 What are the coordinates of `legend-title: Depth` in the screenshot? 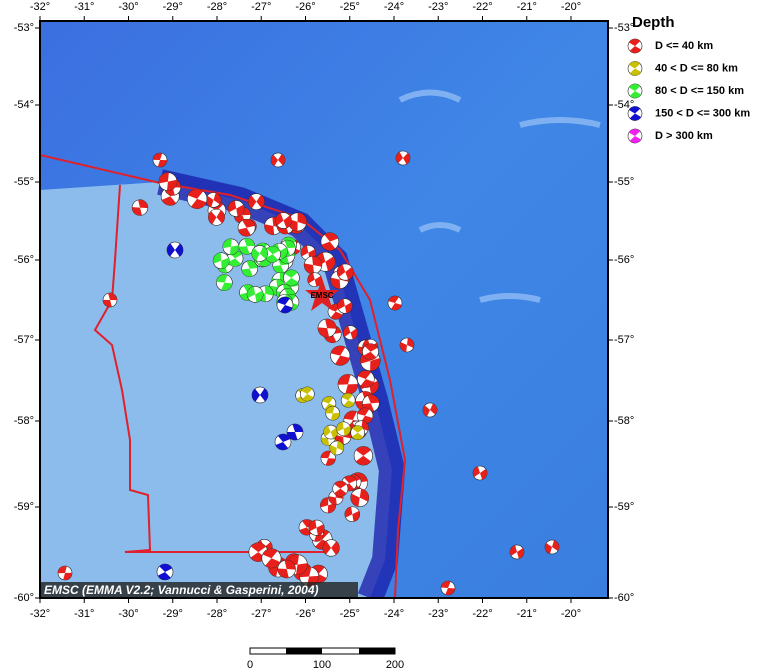 It's located at (653, 22).